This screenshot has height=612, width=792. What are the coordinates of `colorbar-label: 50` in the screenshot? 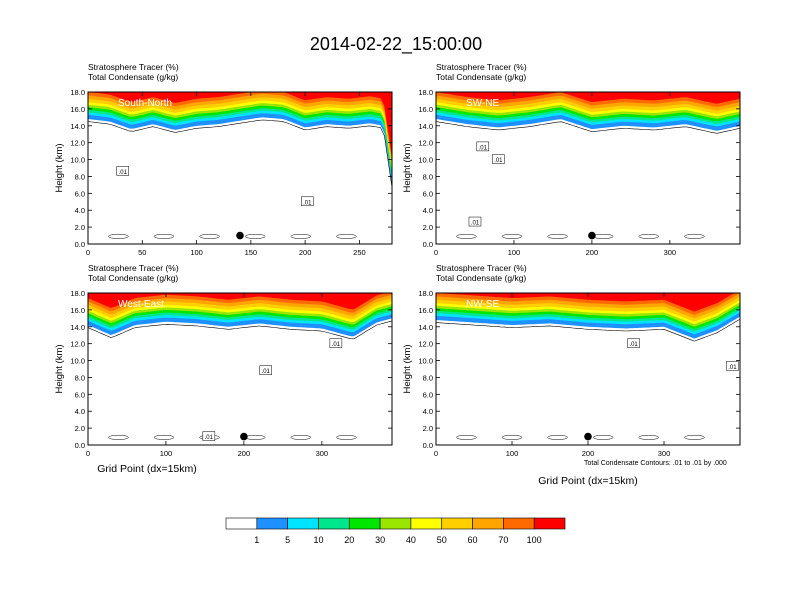 It's located at (442, 540).